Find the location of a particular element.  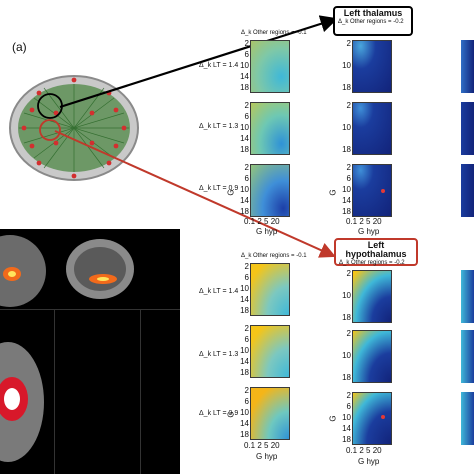

heatmap-top-c3-r1 is located at coordinates (465, 66).